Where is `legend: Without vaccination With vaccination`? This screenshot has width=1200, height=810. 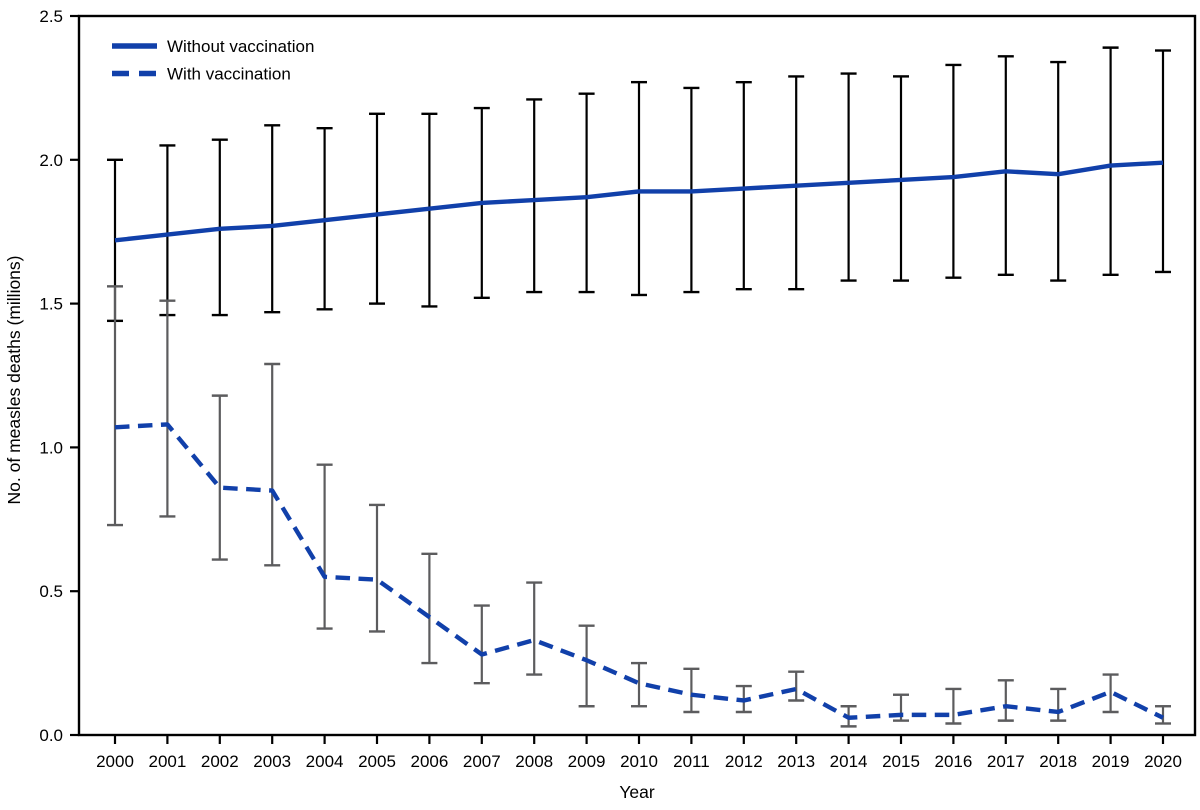
legend: Without vaccination With vaccination is located at coordinates (213, 60).